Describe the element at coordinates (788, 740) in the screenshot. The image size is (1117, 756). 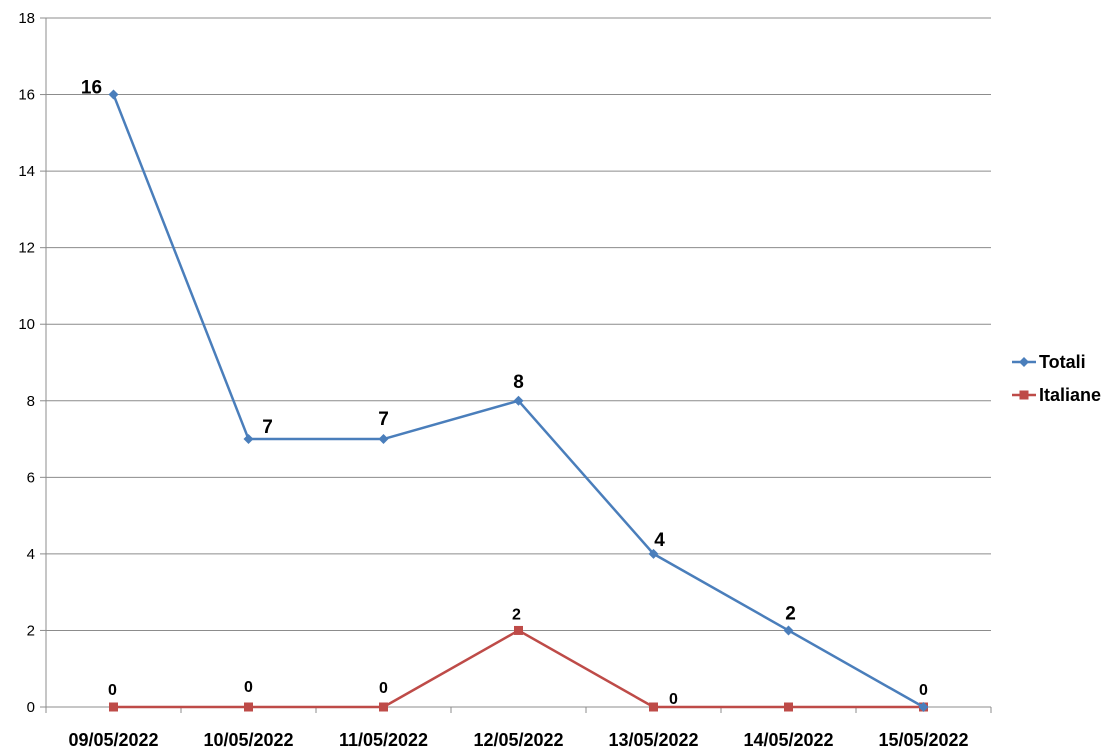
I see `x-tick-label: 14/05/2022` at that location.